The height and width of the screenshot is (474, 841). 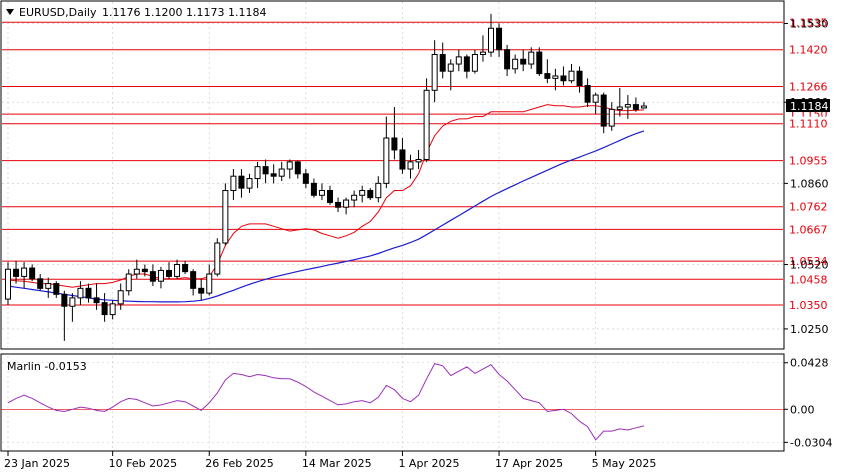 What do you see at coordinates (809, 329) in the screenshot?
I see `price-tick-label: 1.0250` at bounding box center [809, 329].